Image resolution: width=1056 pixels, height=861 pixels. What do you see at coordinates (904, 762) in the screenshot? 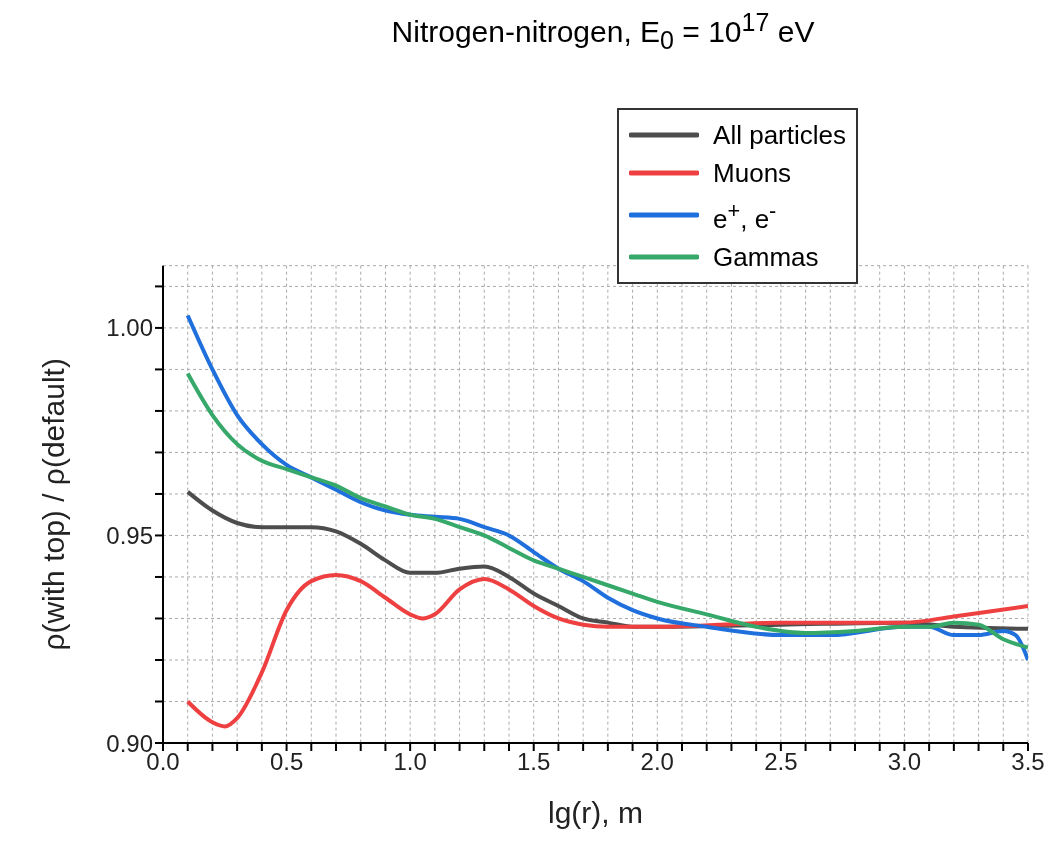
I see `x-tick-label: 3.0` at bounding box center [904, 762].